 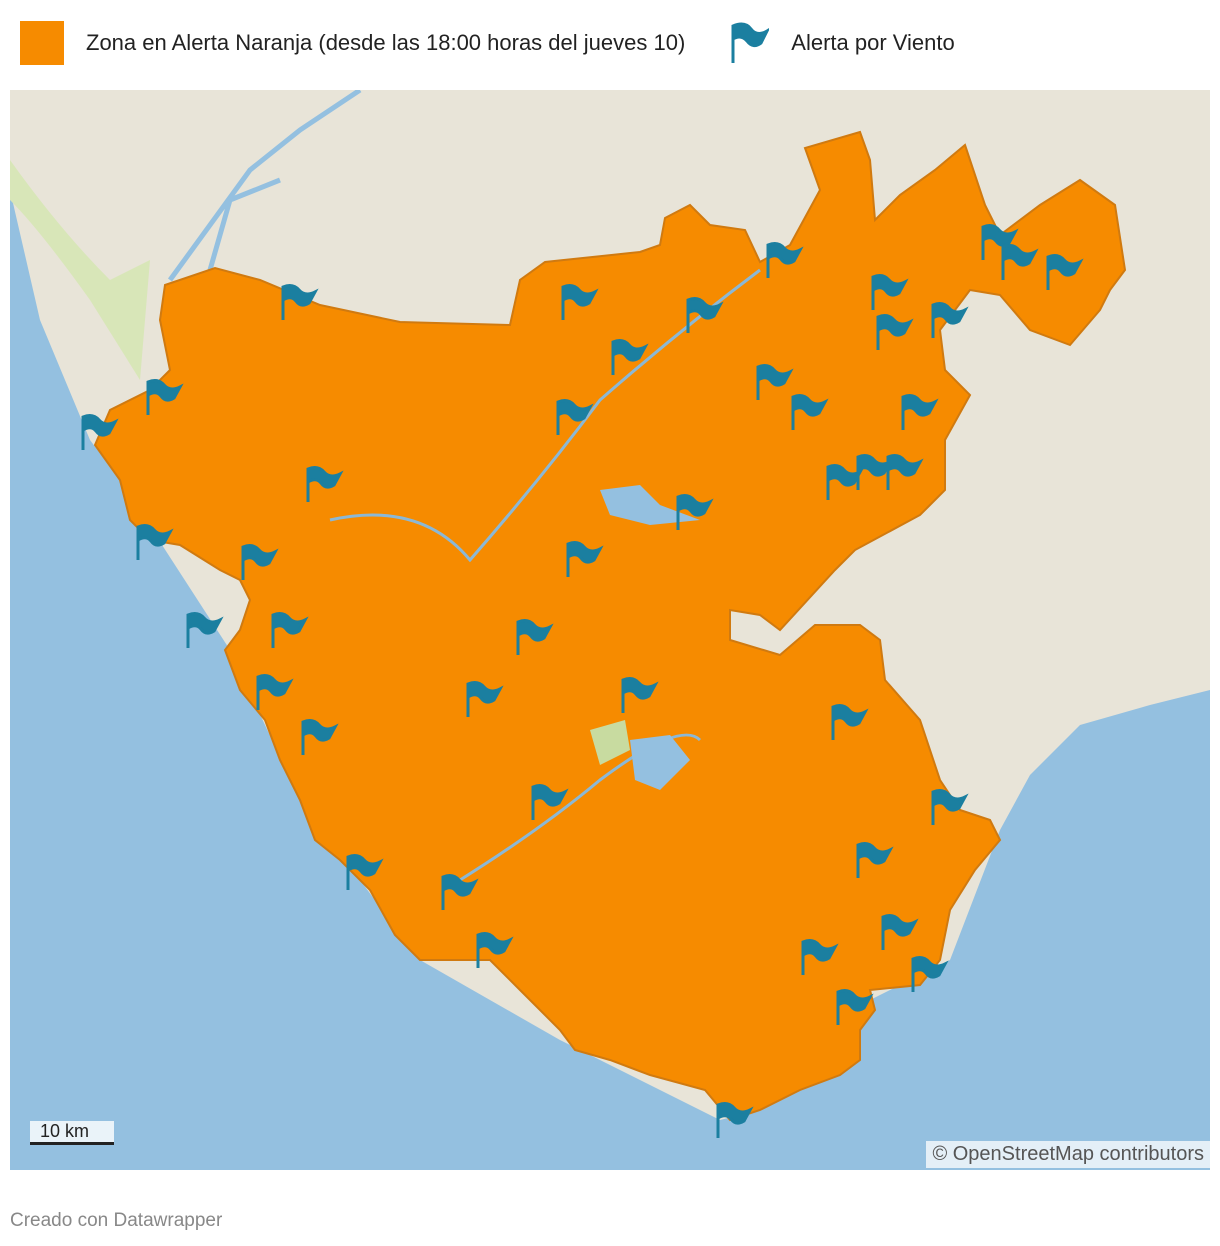 I want to click on legend-item: Alerta por Viento, so click(x=840, y=43).